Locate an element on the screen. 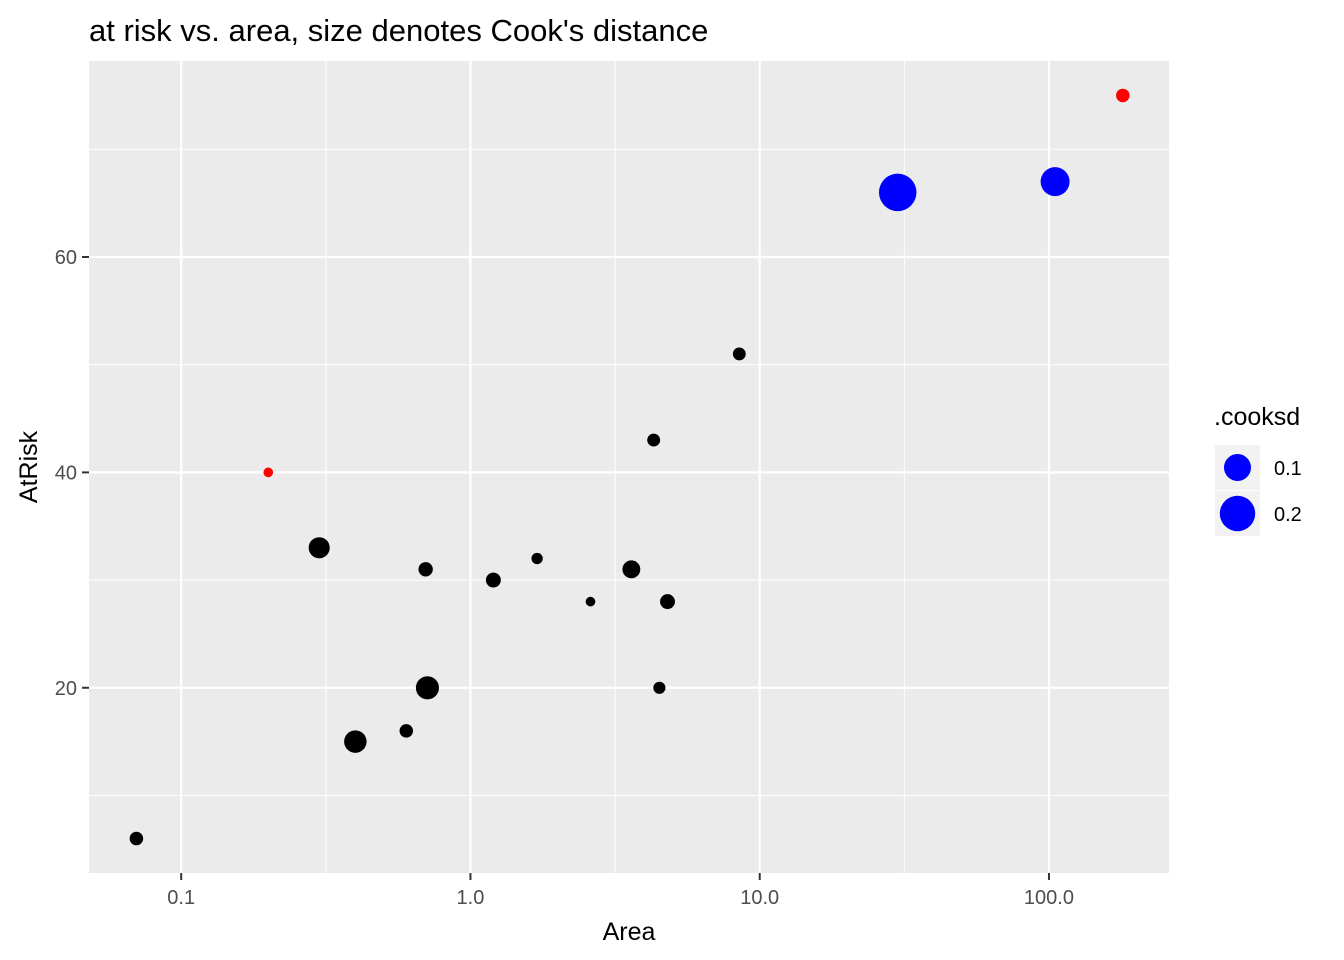 This screenshot has width=1344, height=960. y-tick-label: 40 is located at coordinates (66, 473).